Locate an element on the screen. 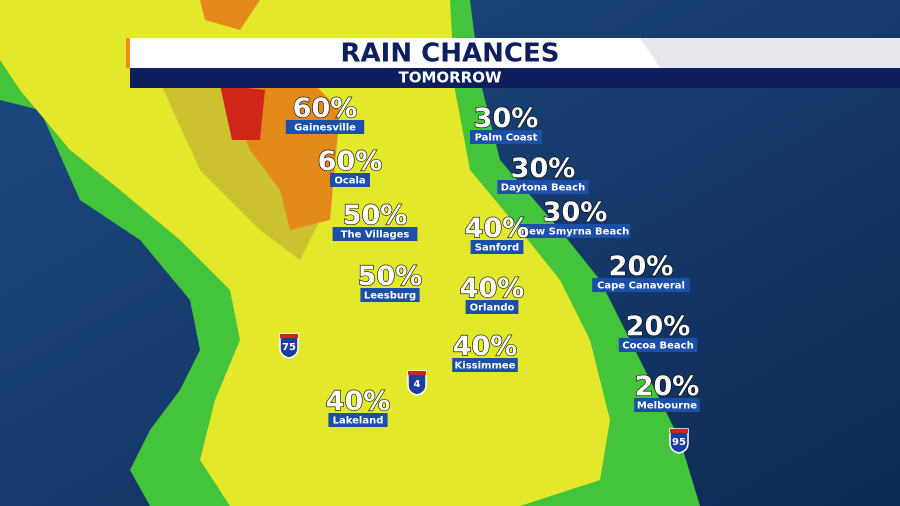 This screenshot has height=506, width=900. subtitle: TOMORROW is located at coordinates (450, 78).